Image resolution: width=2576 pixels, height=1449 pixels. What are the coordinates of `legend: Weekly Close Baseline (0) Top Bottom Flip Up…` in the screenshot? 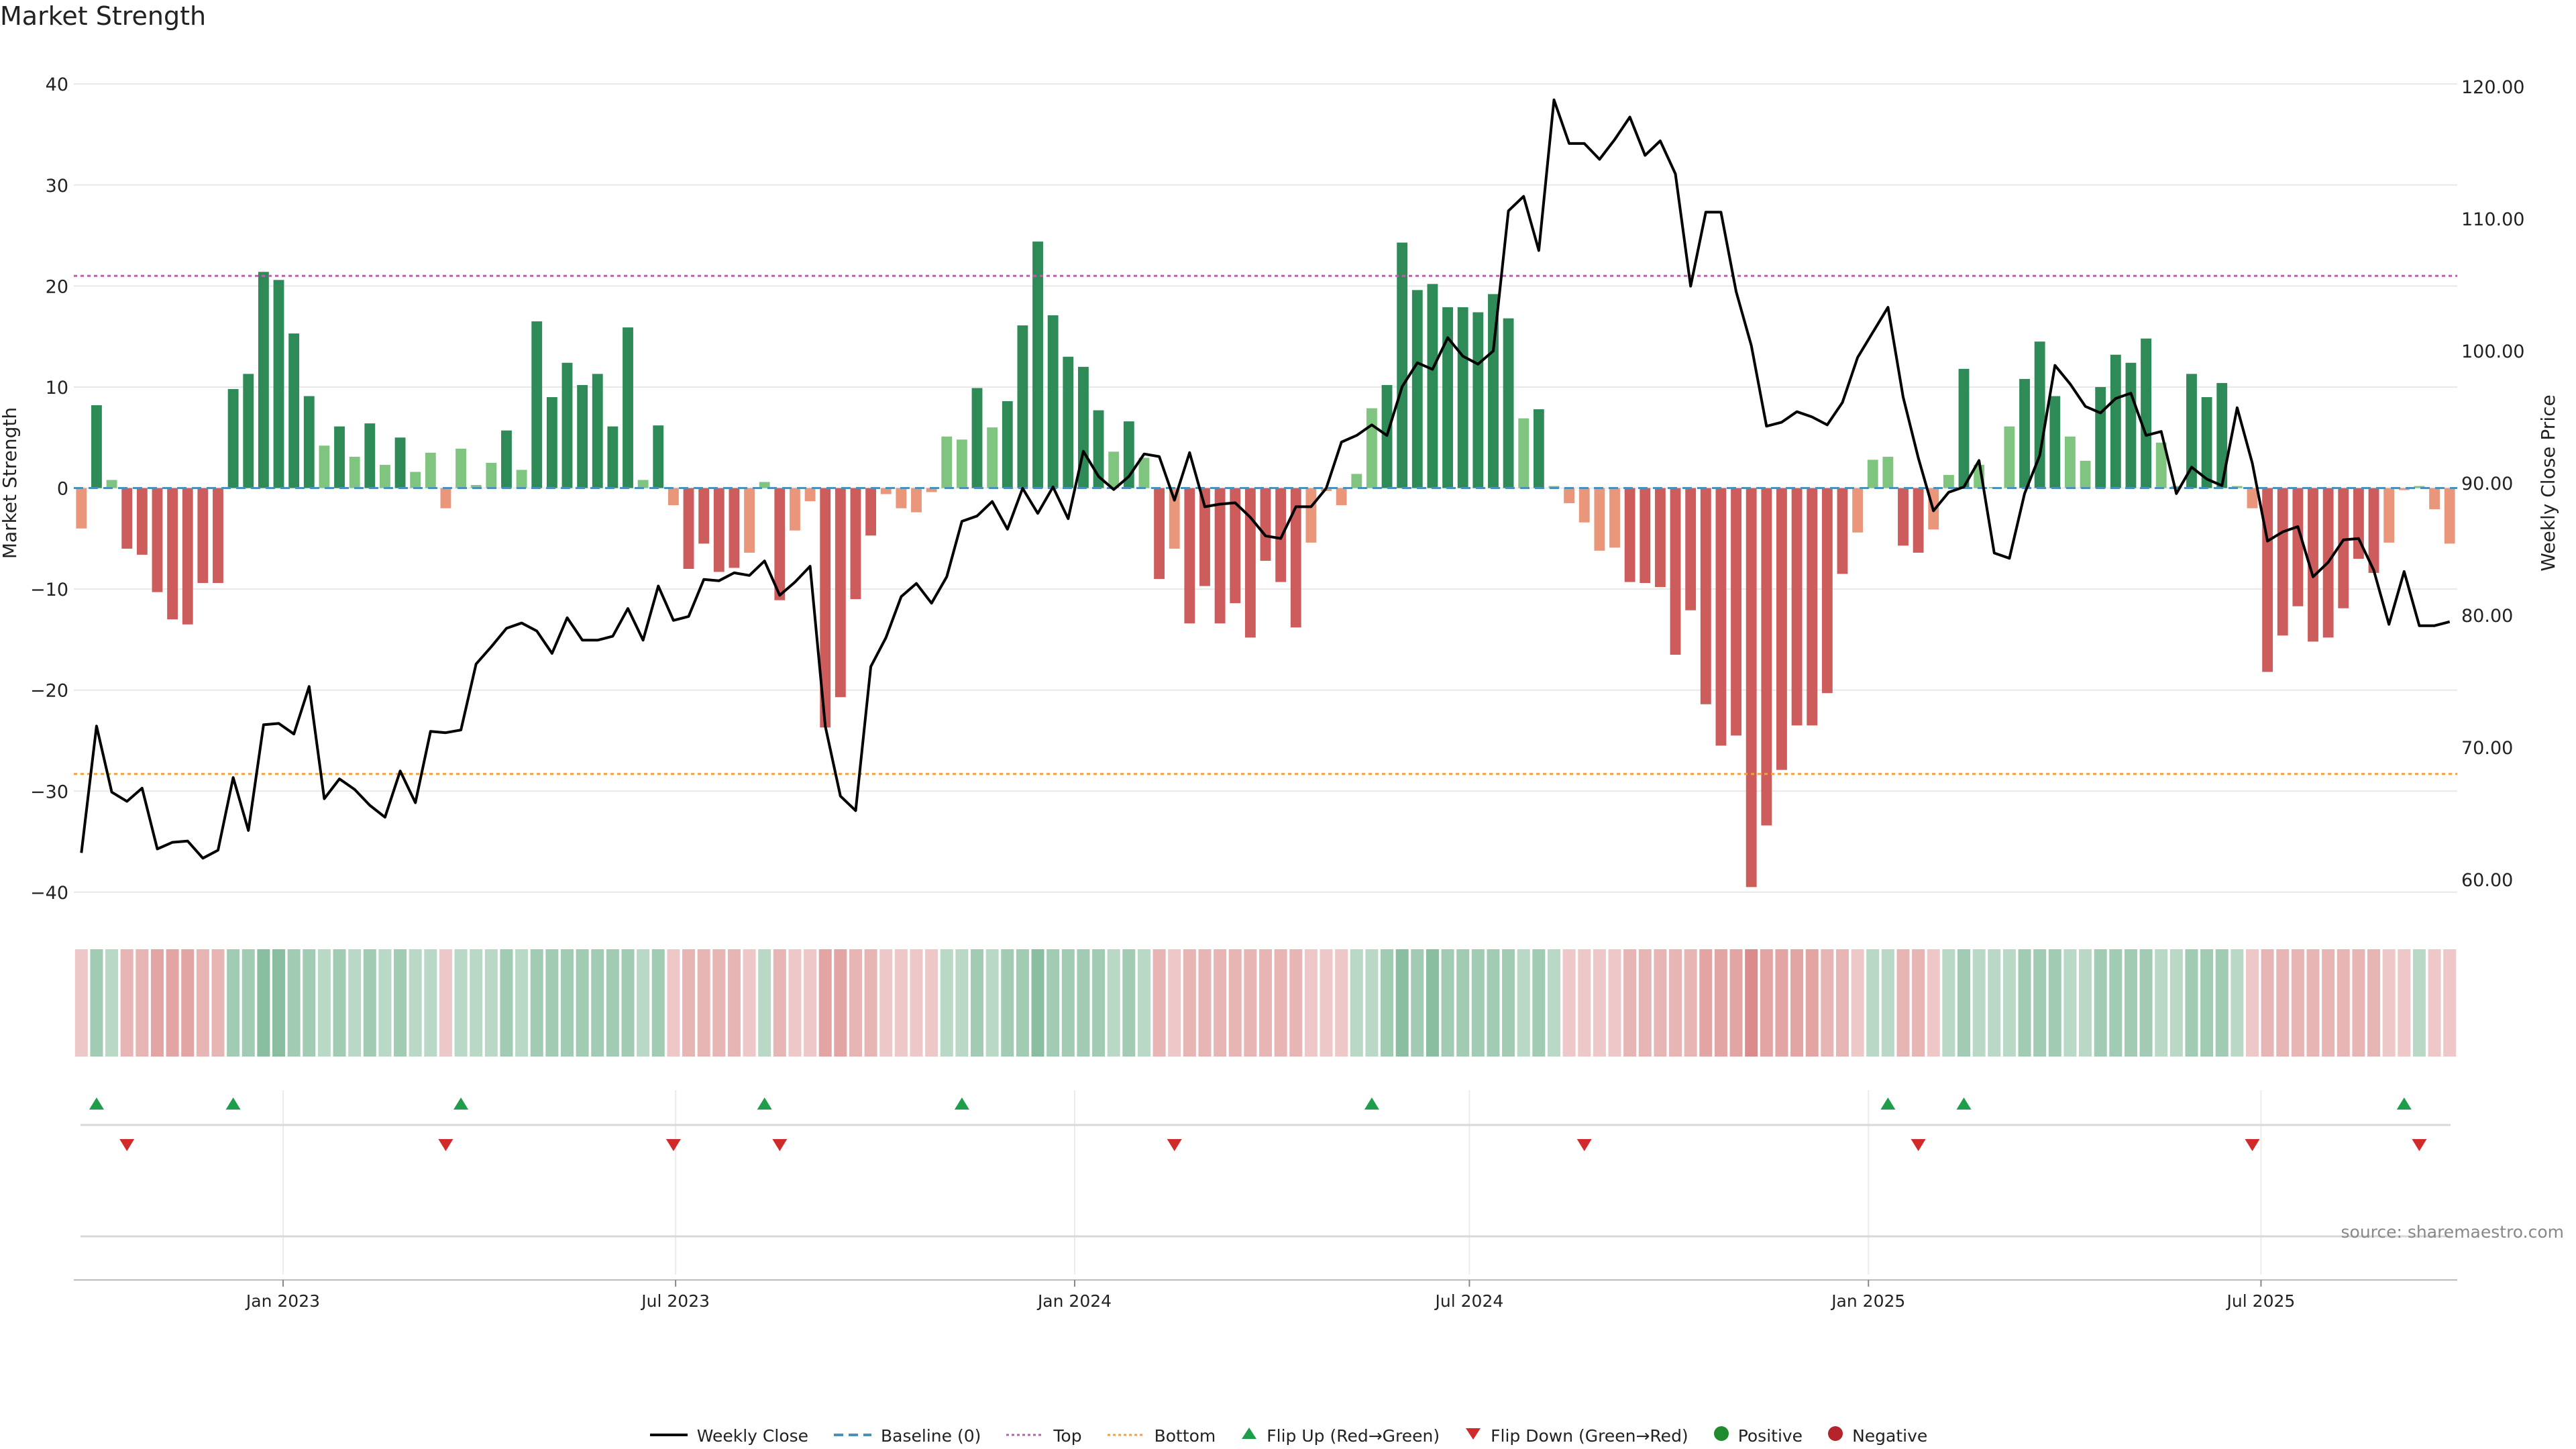 It's located at (1288, 1435).